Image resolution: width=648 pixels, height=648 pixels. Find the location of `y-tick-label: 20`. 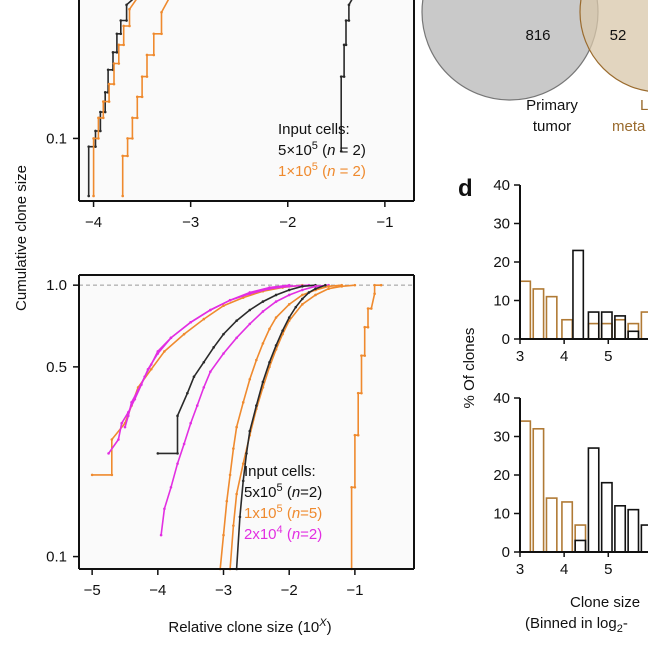

y-tick-label: 20 is located at coordinates (501, 475).